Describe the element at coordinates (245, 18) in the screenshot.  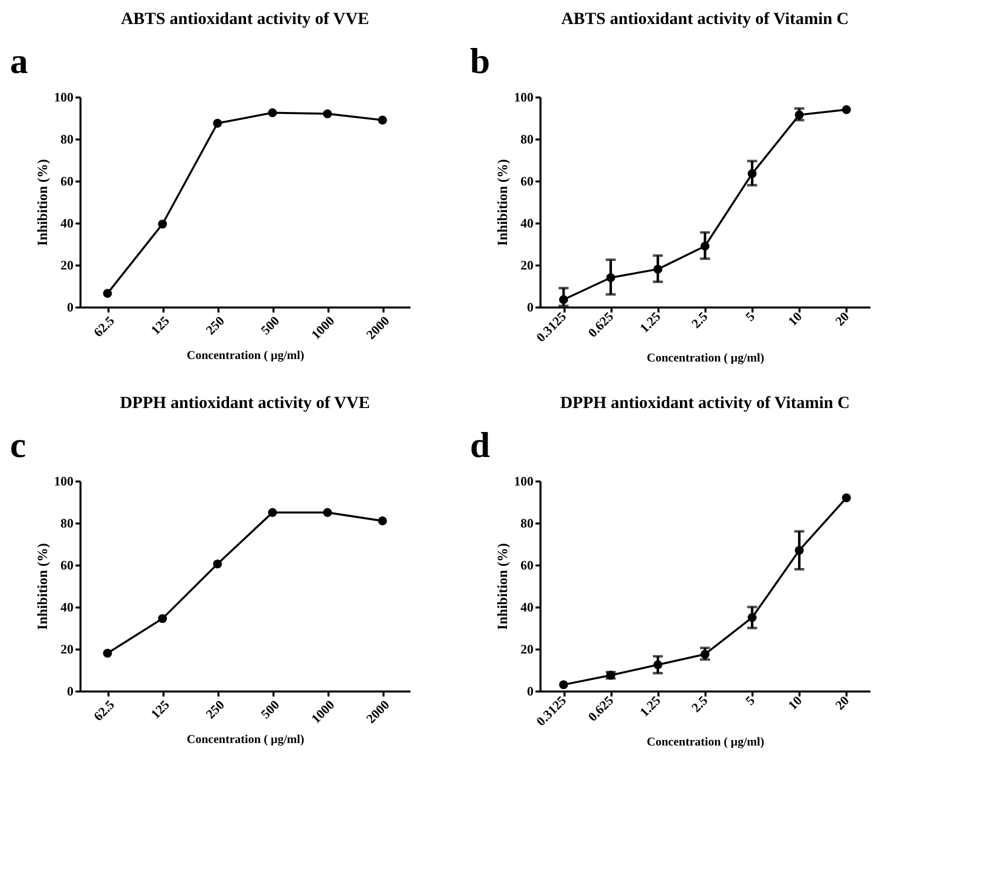
I see `chart-title: ABTS antioxidant activity of VVE` at that location.